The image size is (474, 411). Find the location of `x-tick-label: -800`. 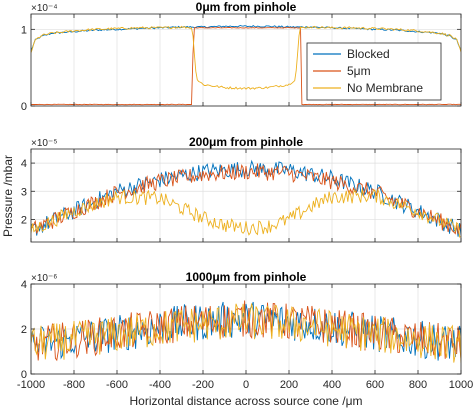

x-tick-label: -800 is located at coordinates (74, 385).